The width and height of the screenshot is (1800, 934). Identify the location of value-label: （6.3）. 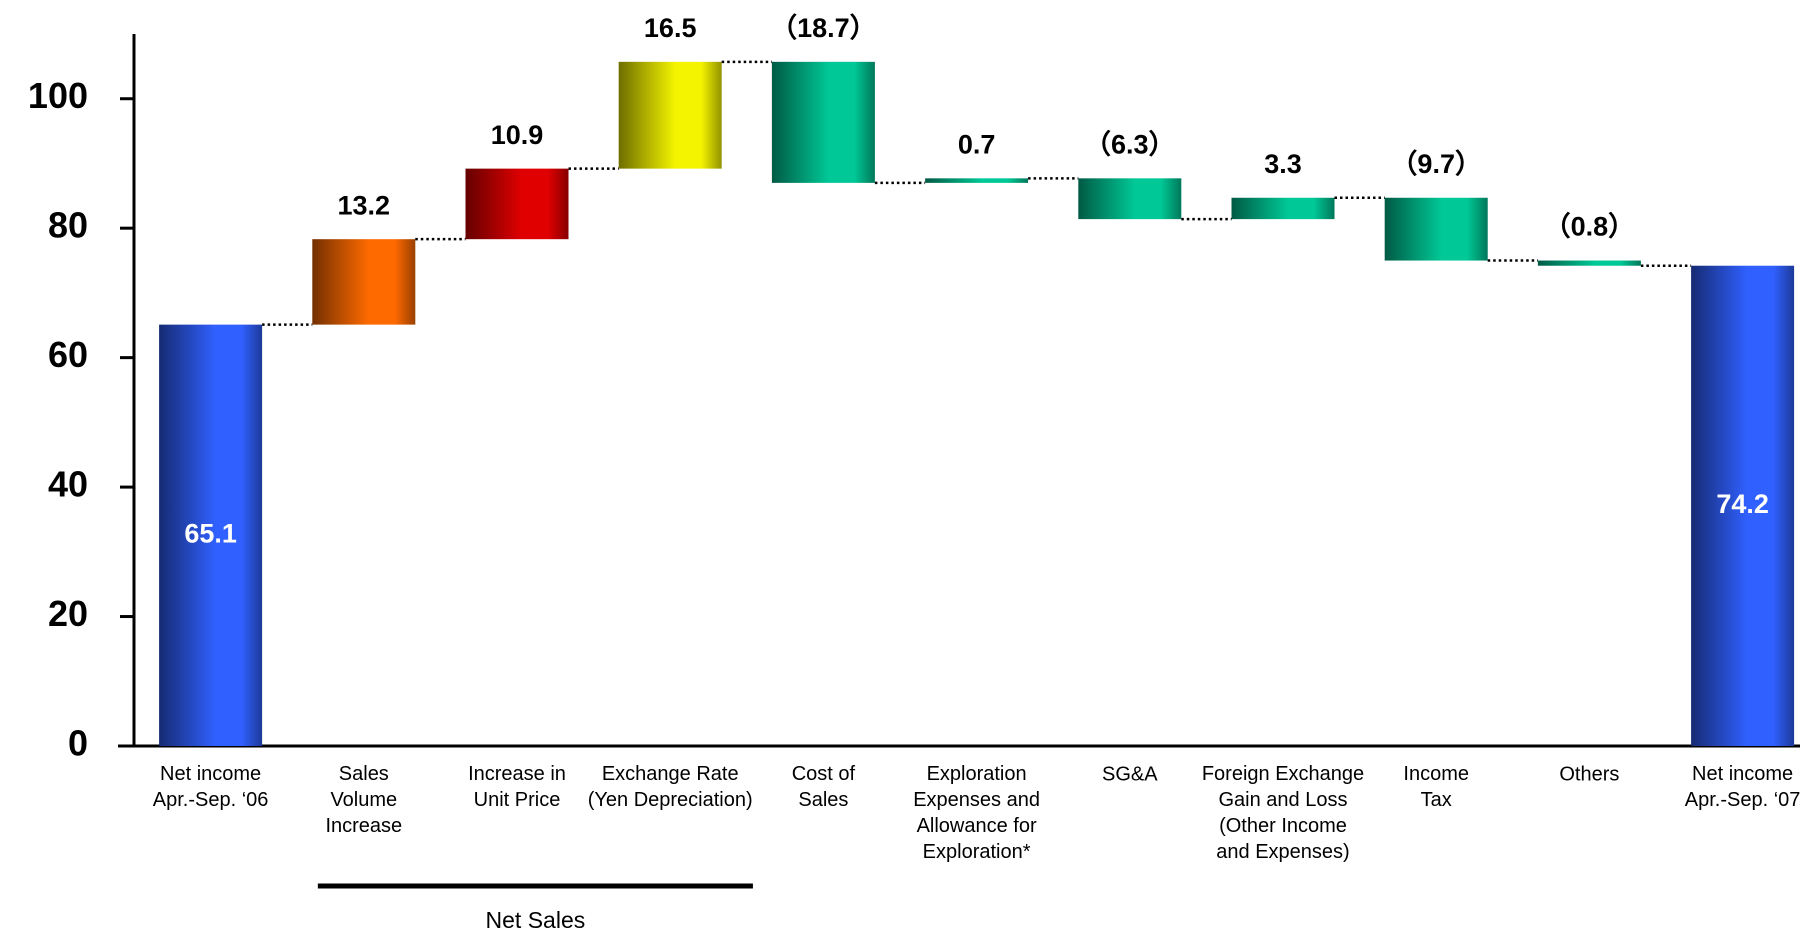
(1130, 144).